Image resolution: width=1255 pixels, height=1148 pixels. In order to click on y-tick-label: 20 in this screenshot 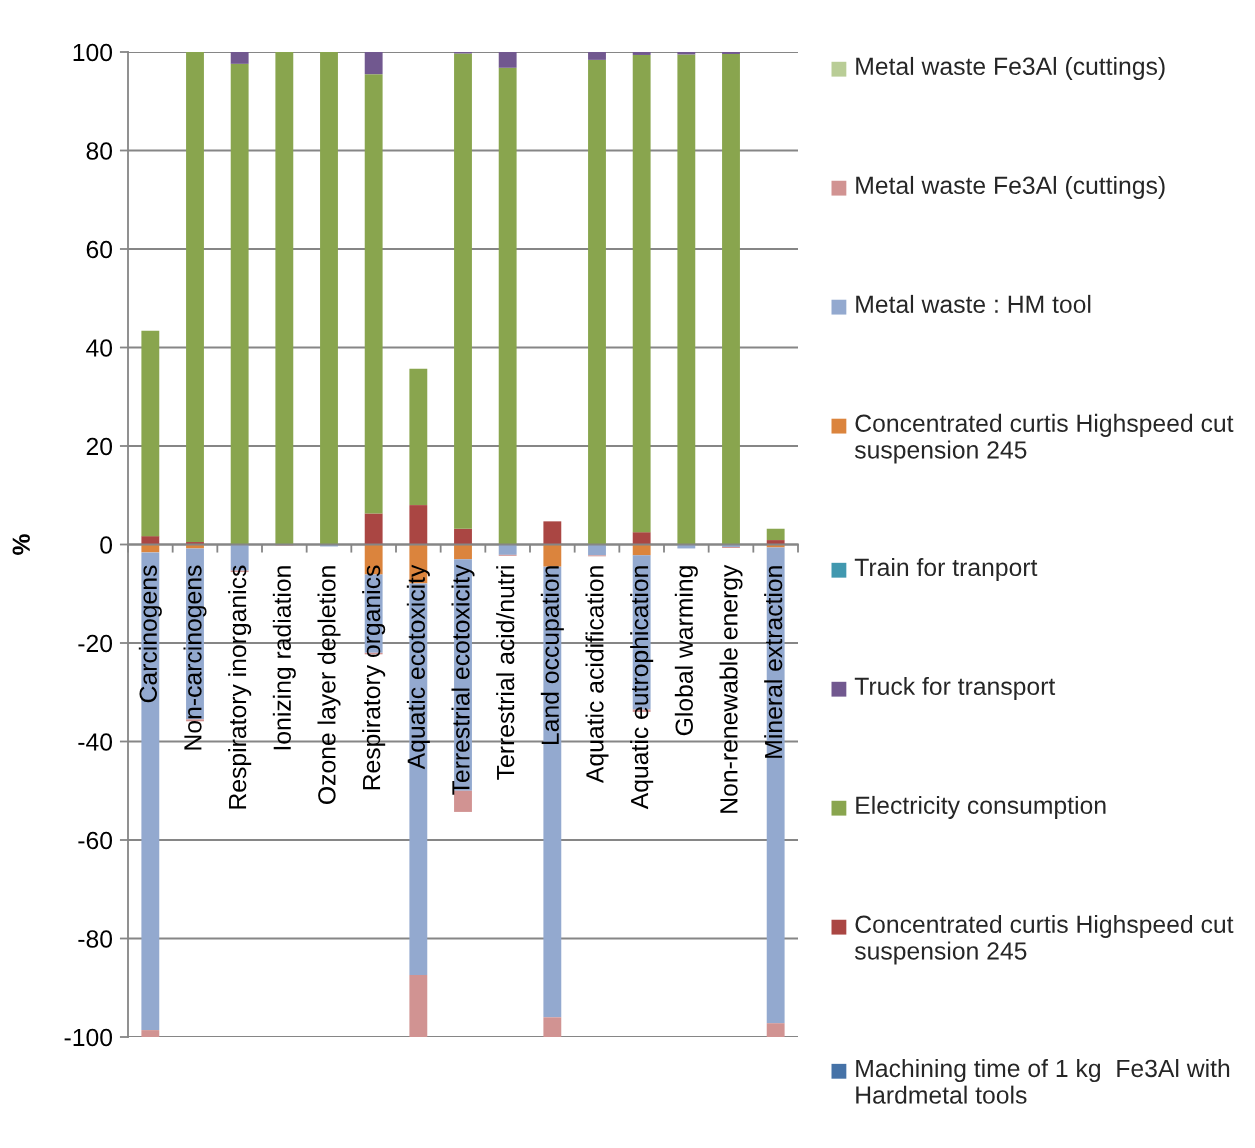, I will do `click(99, 446)`.